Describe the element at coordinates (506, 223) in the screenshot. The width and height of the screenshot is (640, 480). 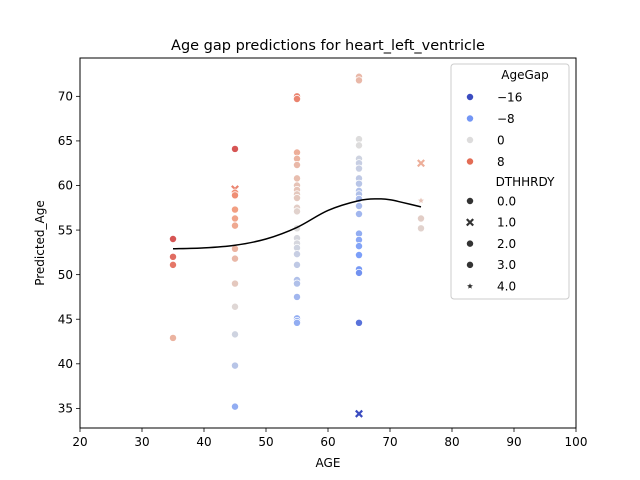
I see `legend-style-label: 1.0` at that location.